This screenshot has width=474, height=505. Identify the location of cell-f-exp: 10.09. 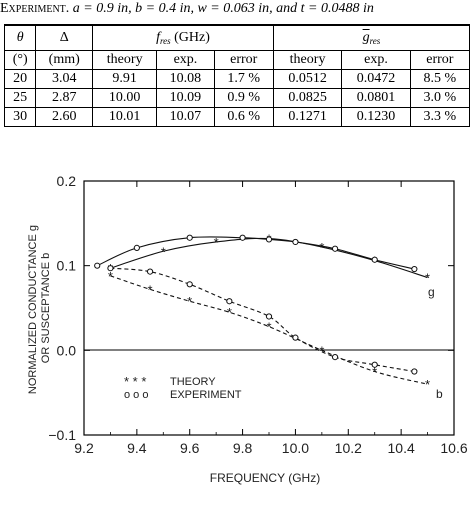
(185, 98).